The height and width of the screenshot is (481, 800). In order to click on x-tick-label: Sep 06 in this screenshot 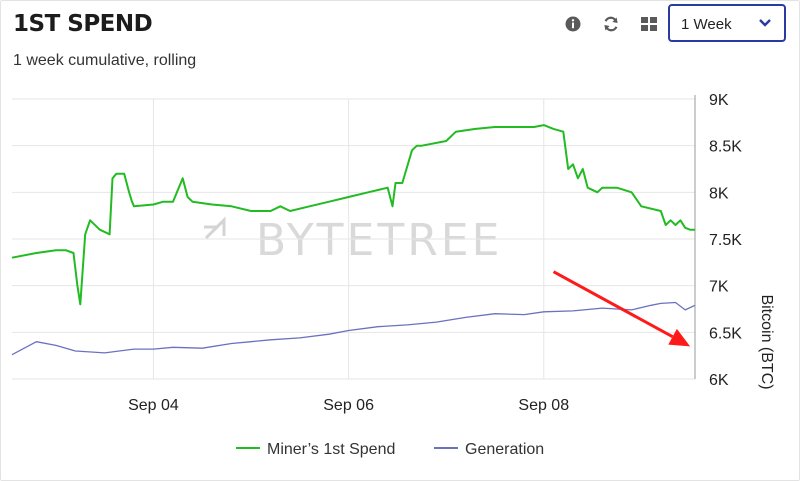, I will do `click(348, 405)`.